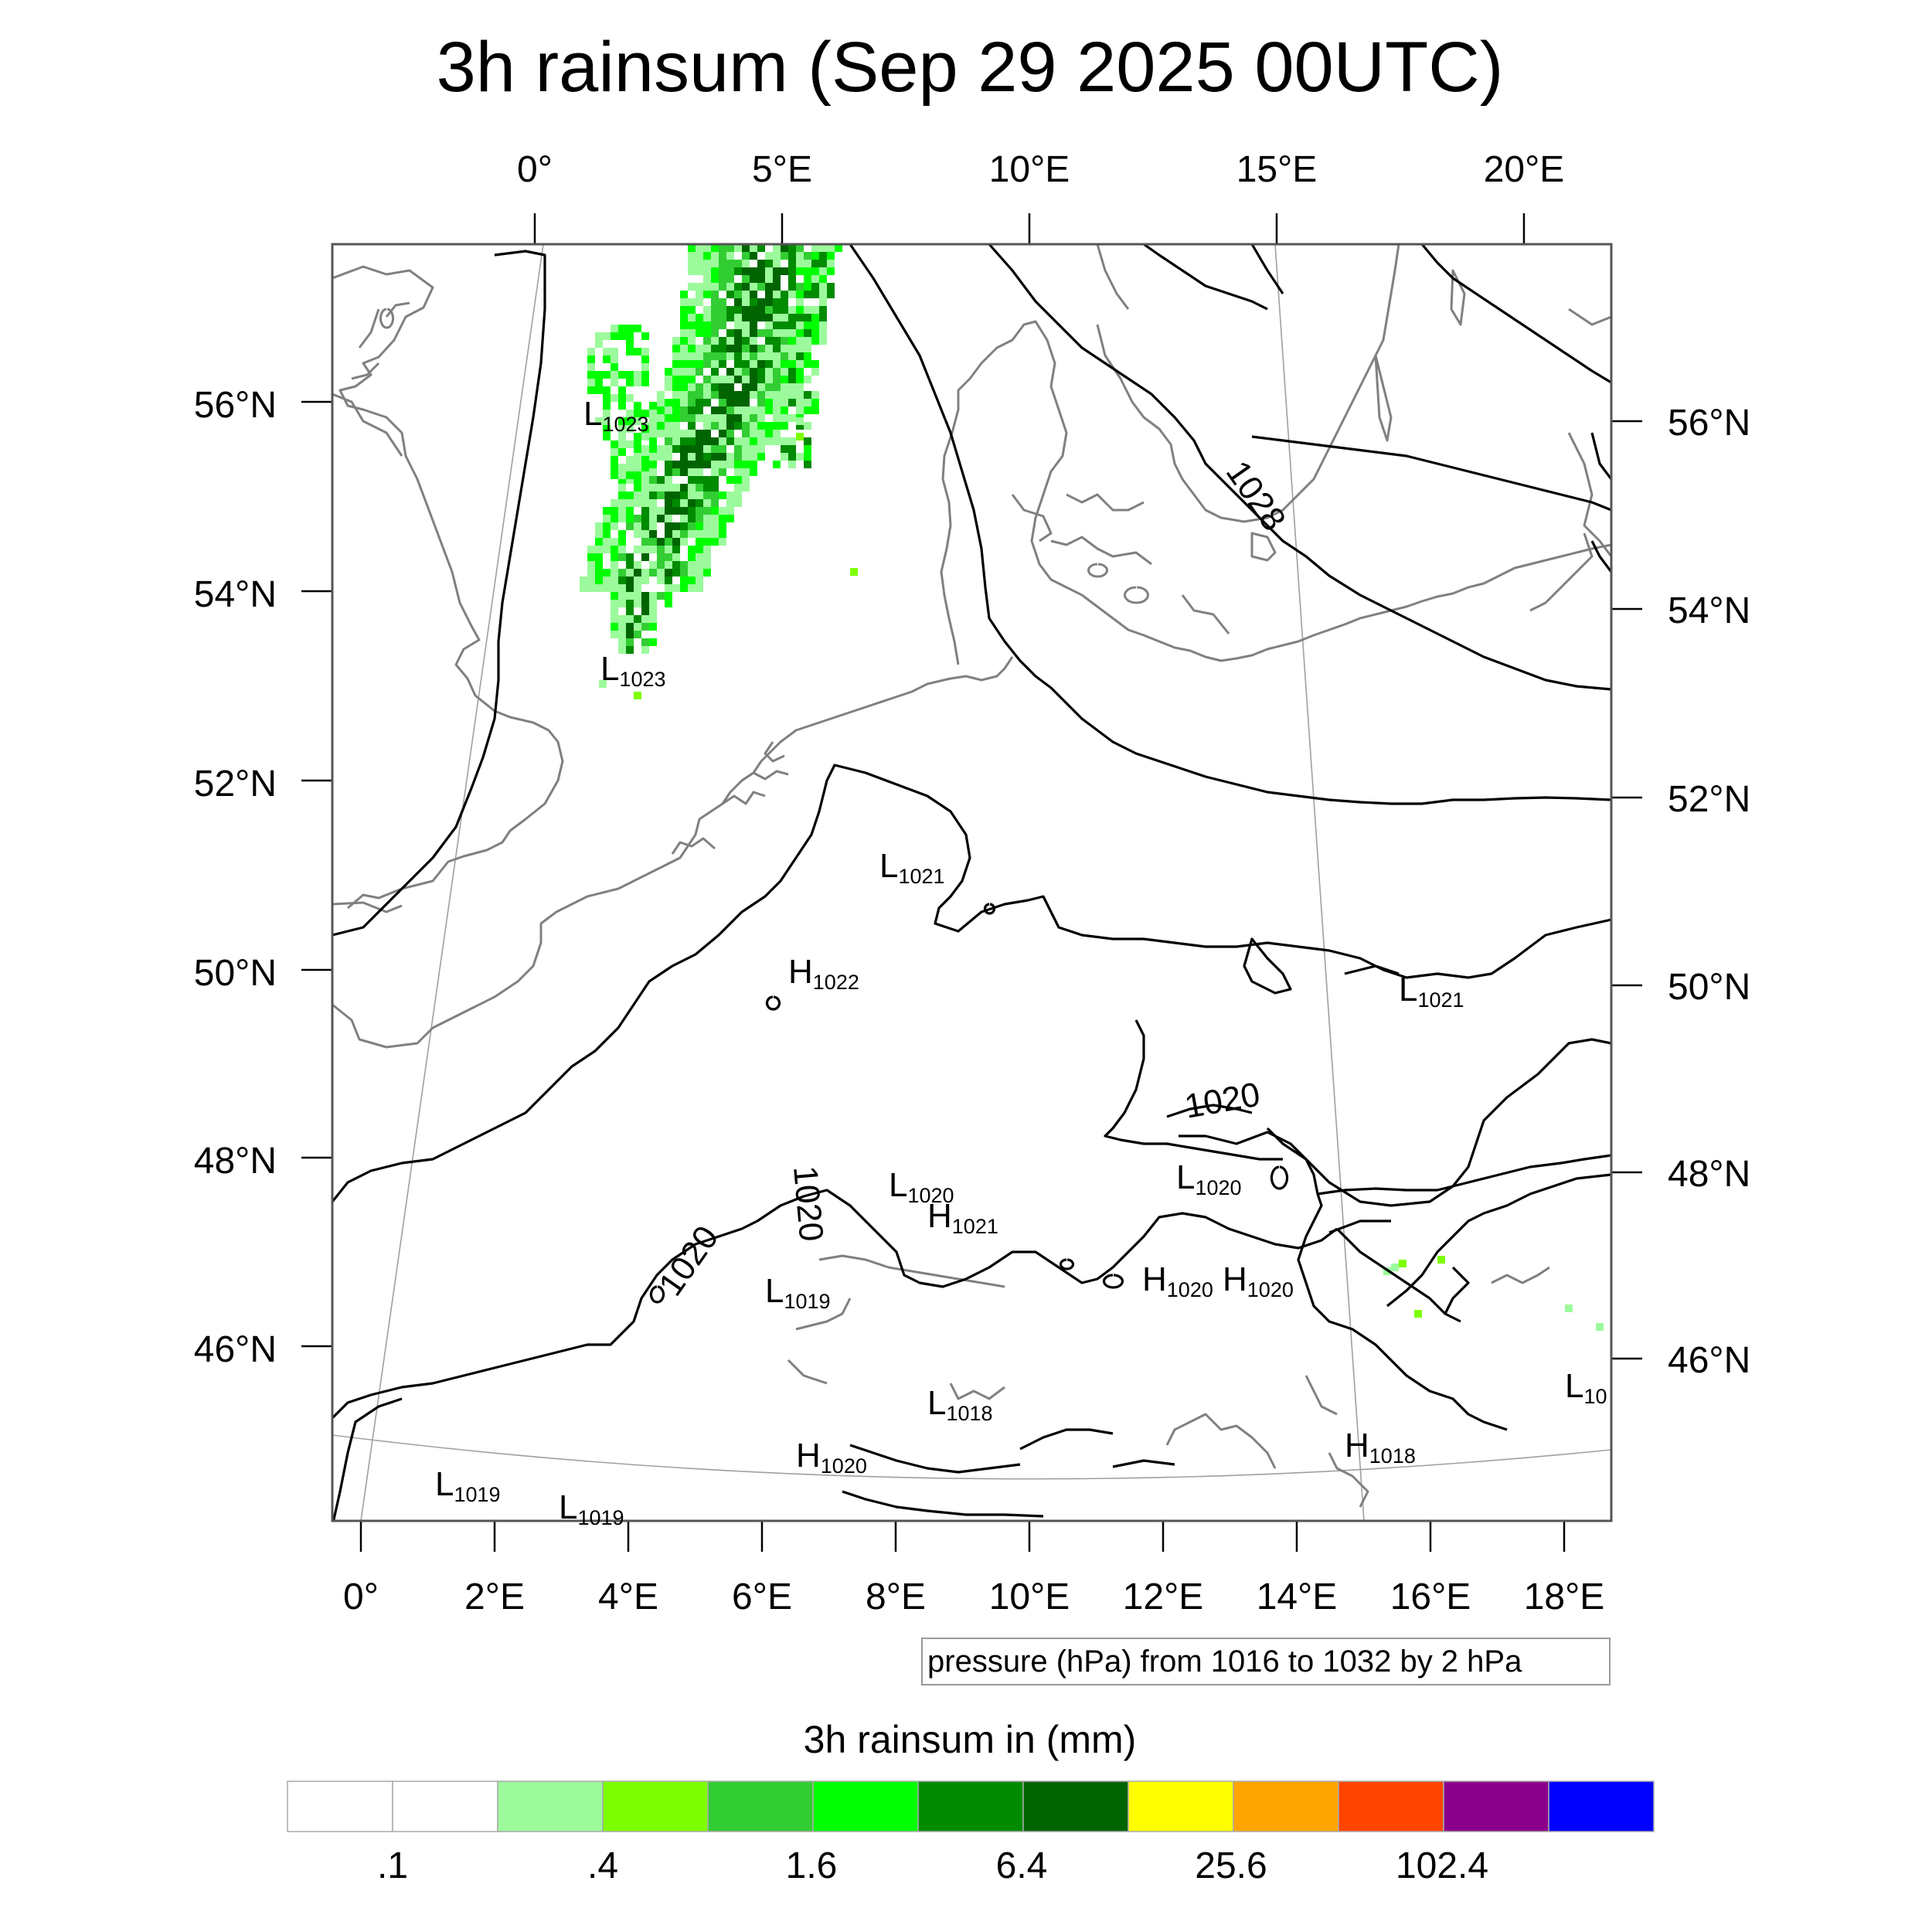  What do you see at coordinates (1029, 169) in the screenshot?
I see `top-tick-label: 10°E` at bounding box center [1029, 169].